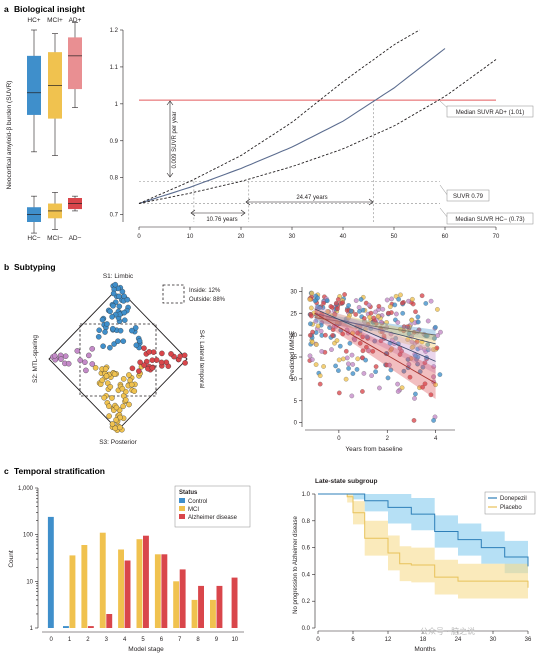 Image resolution: width=542 pixels, height=655 pixels. I want to click on status-legend: Status Control MCI Alzheimer disease, so click(212, 506).